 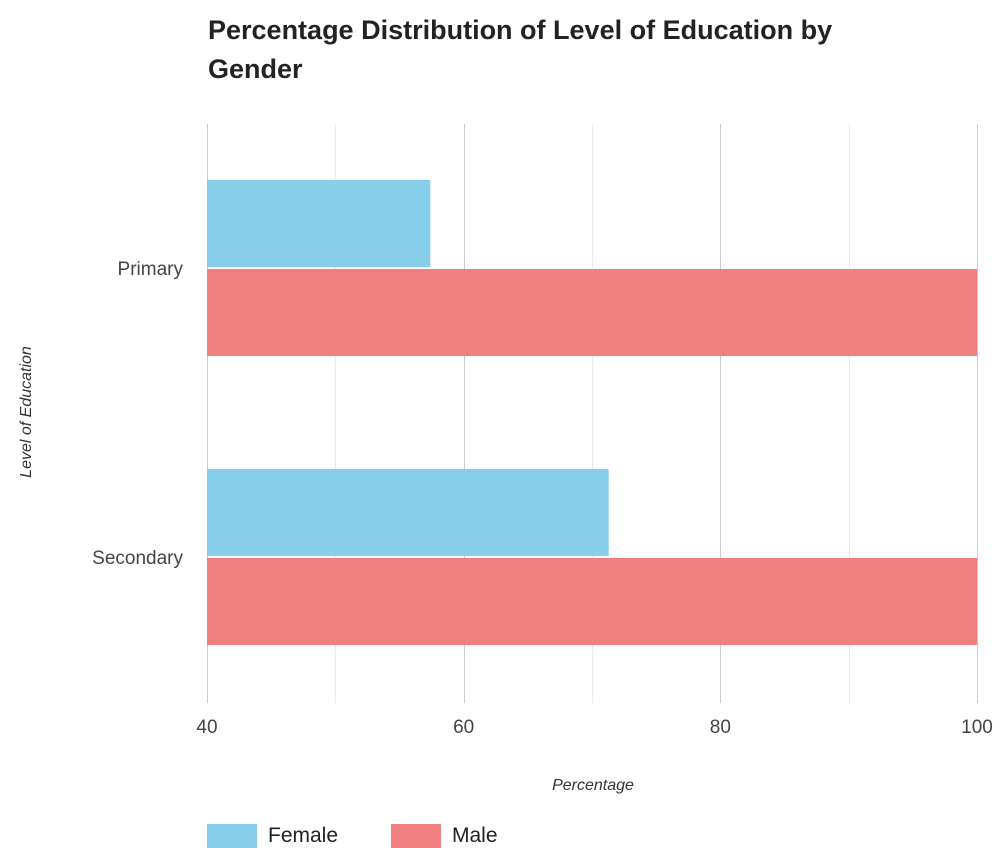 What do you see at coordinates (444, 836) in the screenshot?
I see `legend-item-male: Male` at bounding box center [444, 836].